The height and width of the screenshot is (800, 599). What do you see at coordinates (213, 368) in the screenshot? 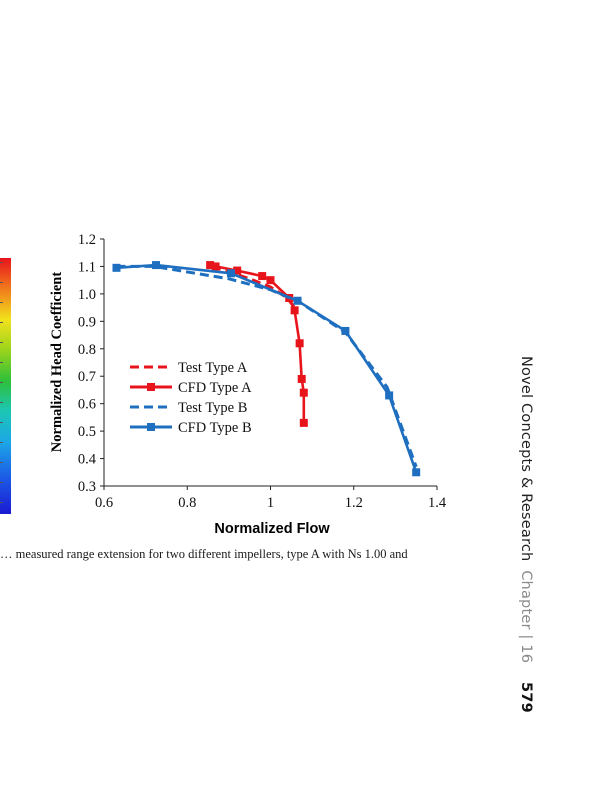
I see `legend-label-test-type-a: Test Type A` at bounding box center [213, 368].